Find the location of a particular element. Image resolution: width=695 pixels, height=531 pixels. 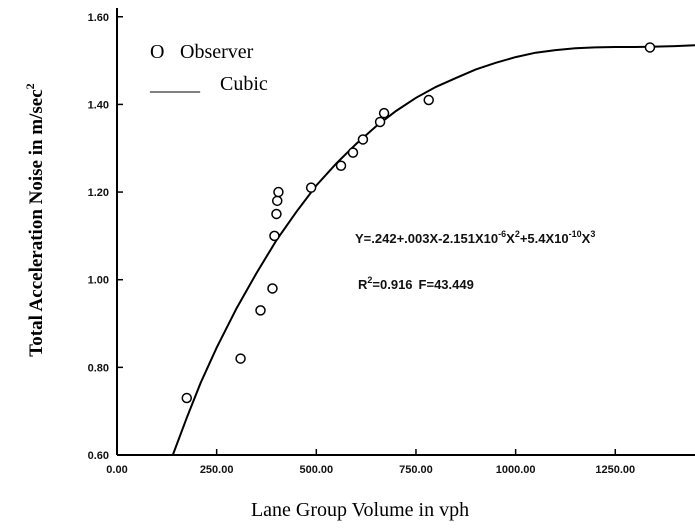

y-axis-title: Total Acceleration Noise in m/sec2 is located at coordinates (35, 219).